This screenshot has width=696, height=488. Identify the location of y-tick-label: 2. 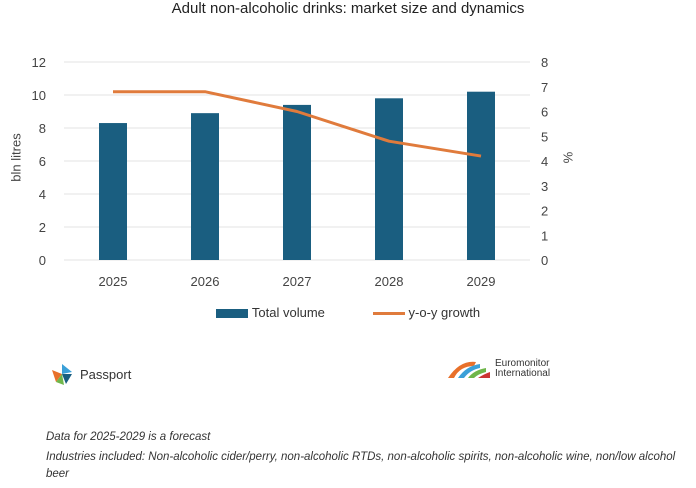
(42, 227).